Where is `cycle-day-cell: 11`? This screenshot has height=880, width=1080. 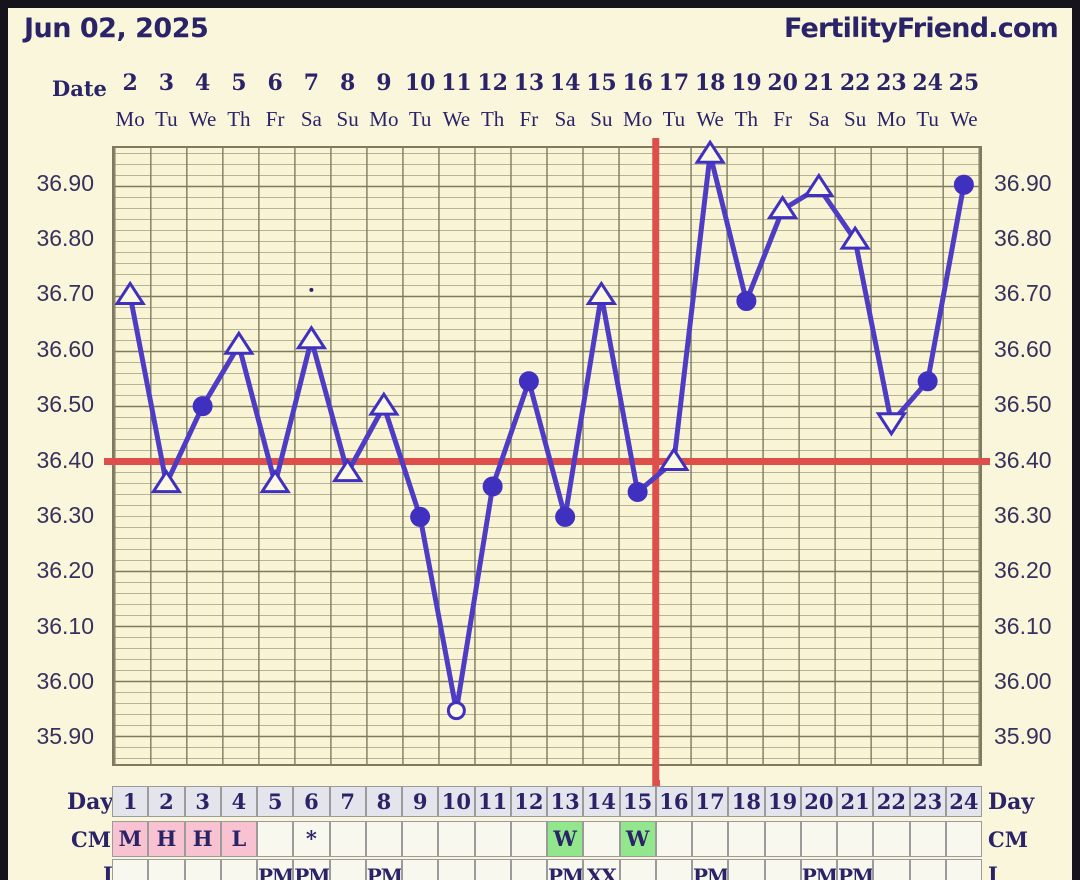
cycle-day-cell: 11 is located at coordinates (492, 801).